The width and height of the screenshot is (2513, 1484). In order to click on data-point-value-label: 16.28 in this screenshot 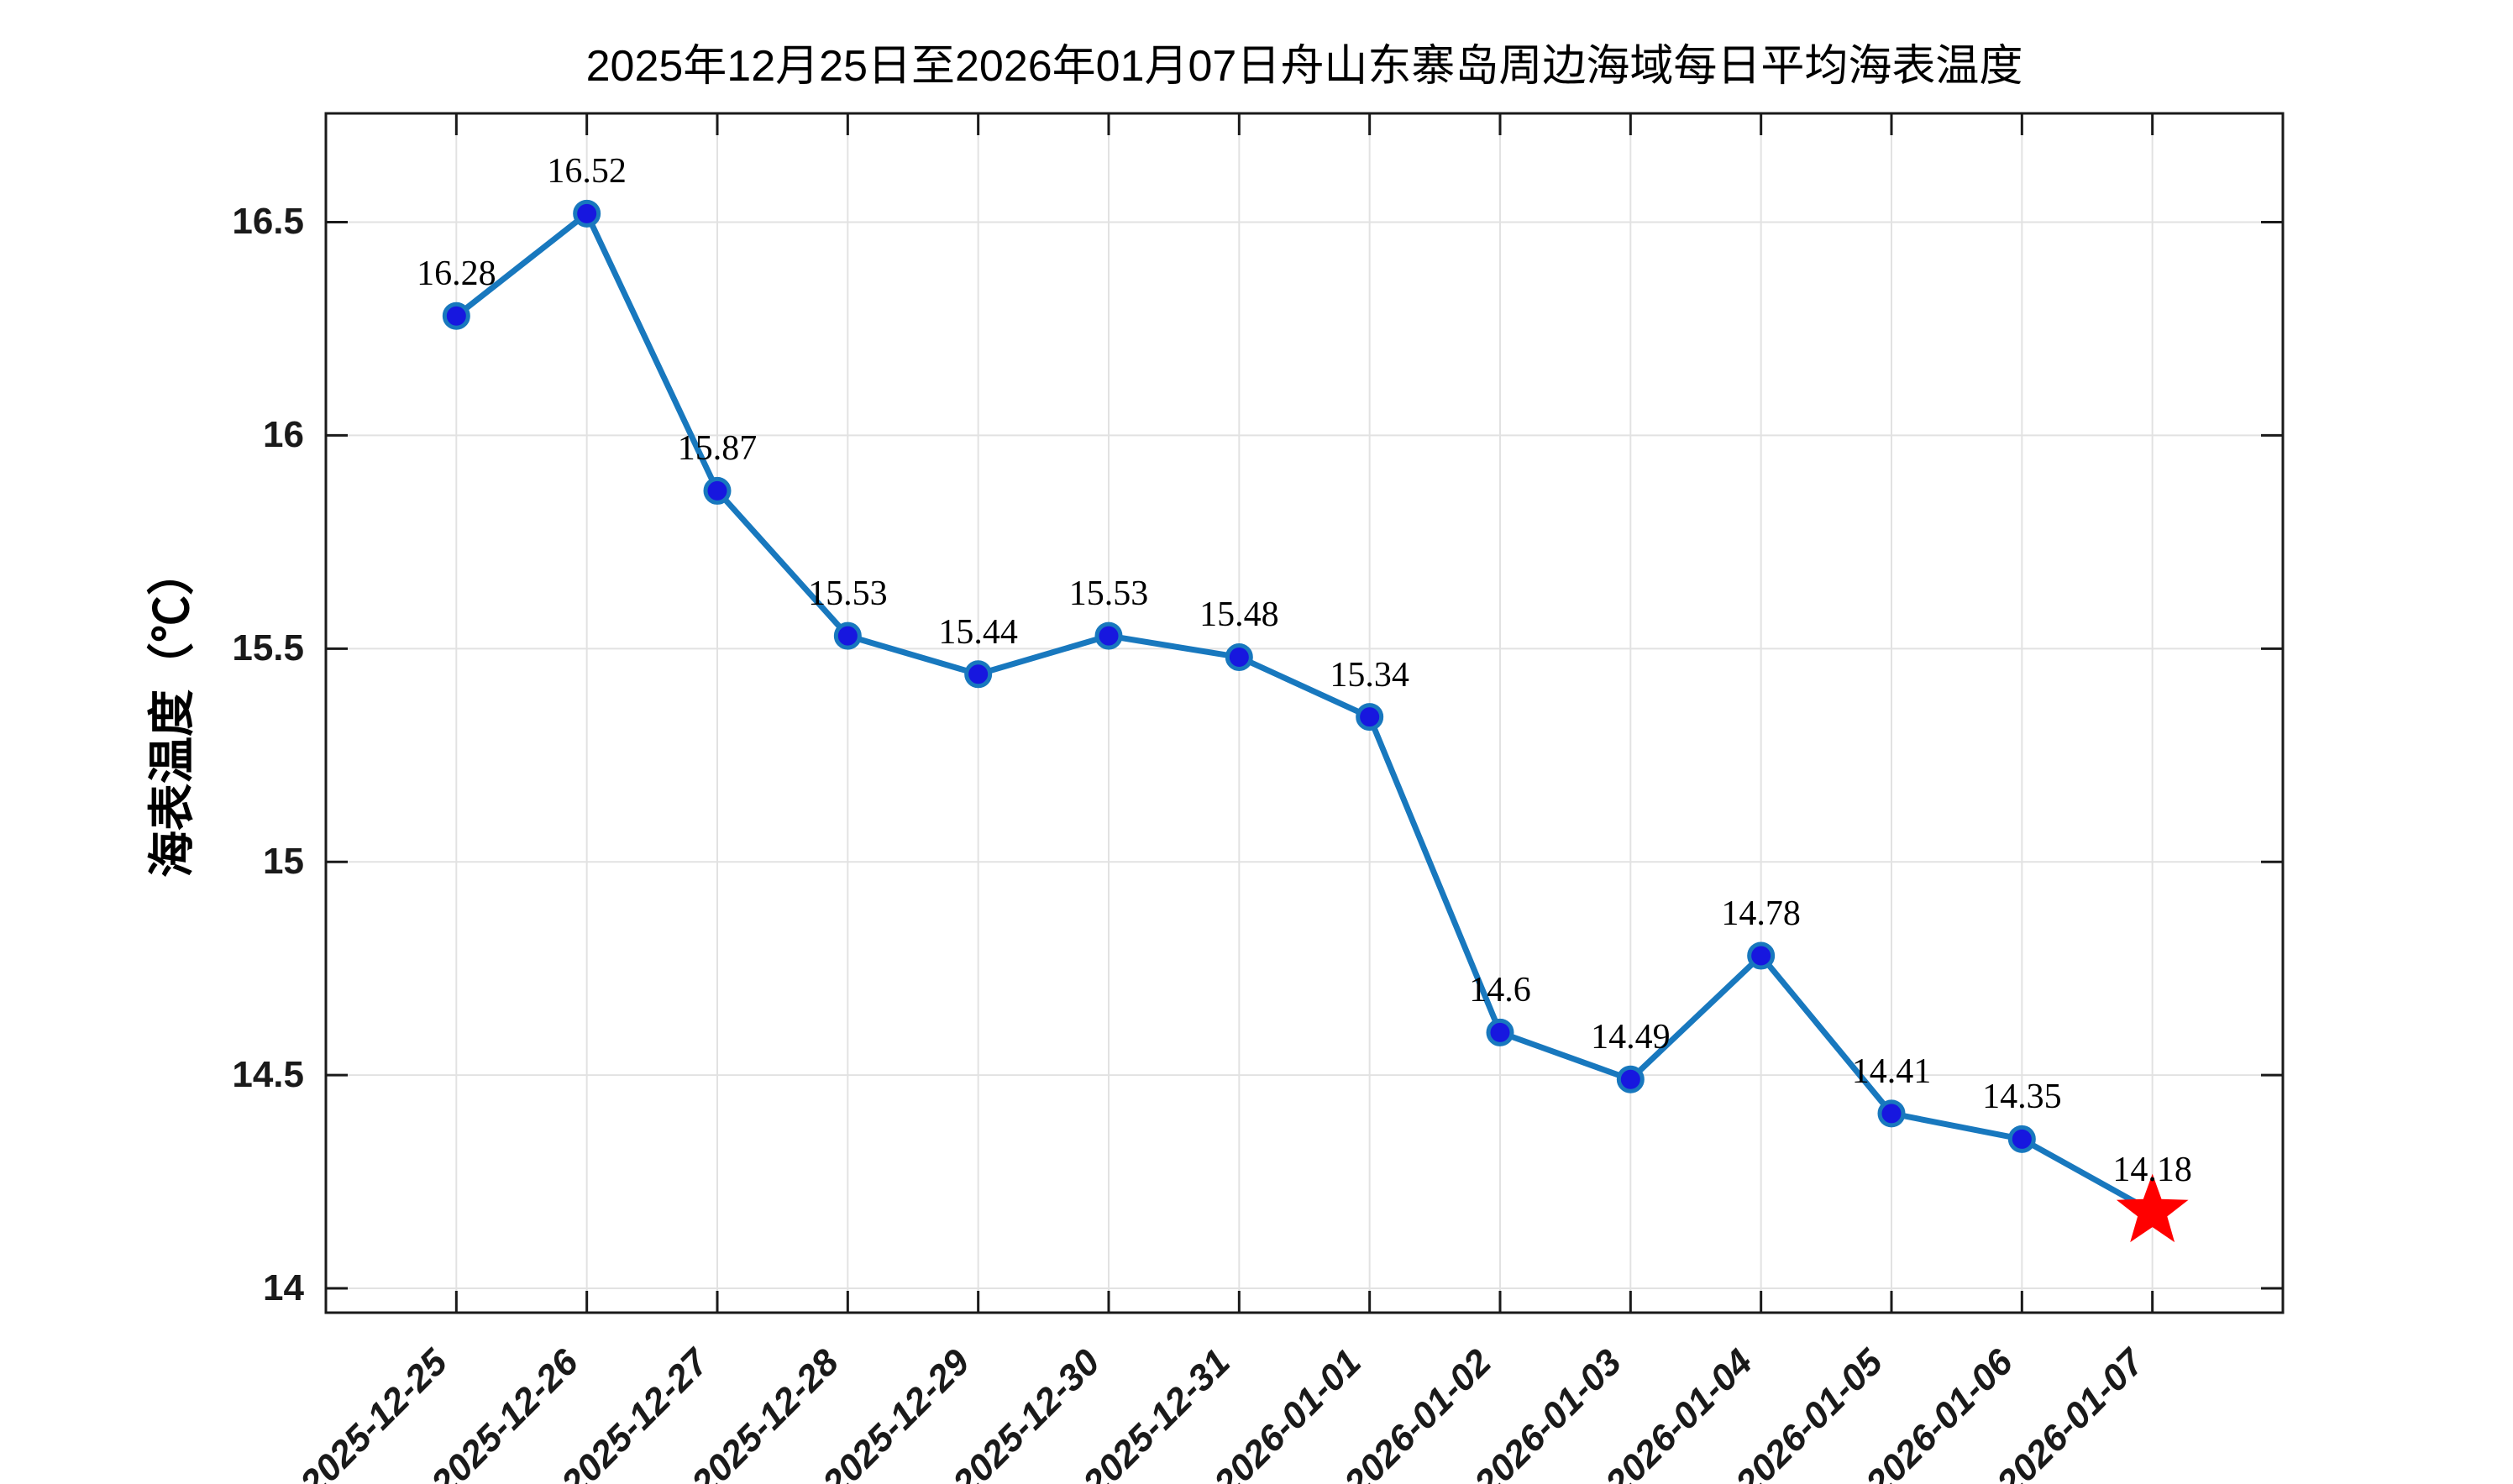, I will do `click(457, 274)`.